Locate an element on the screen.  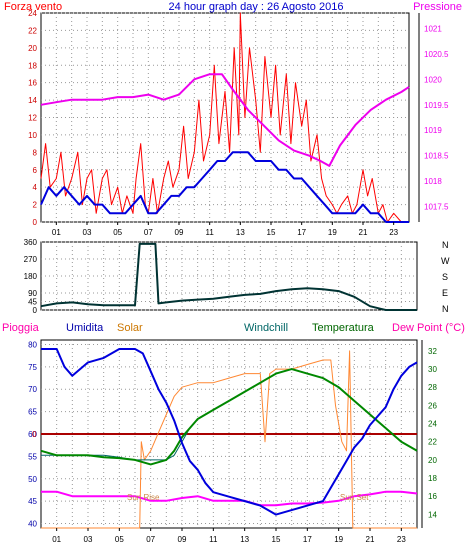
wind-ytick-5: 10 is located at coordinates (32, 135).